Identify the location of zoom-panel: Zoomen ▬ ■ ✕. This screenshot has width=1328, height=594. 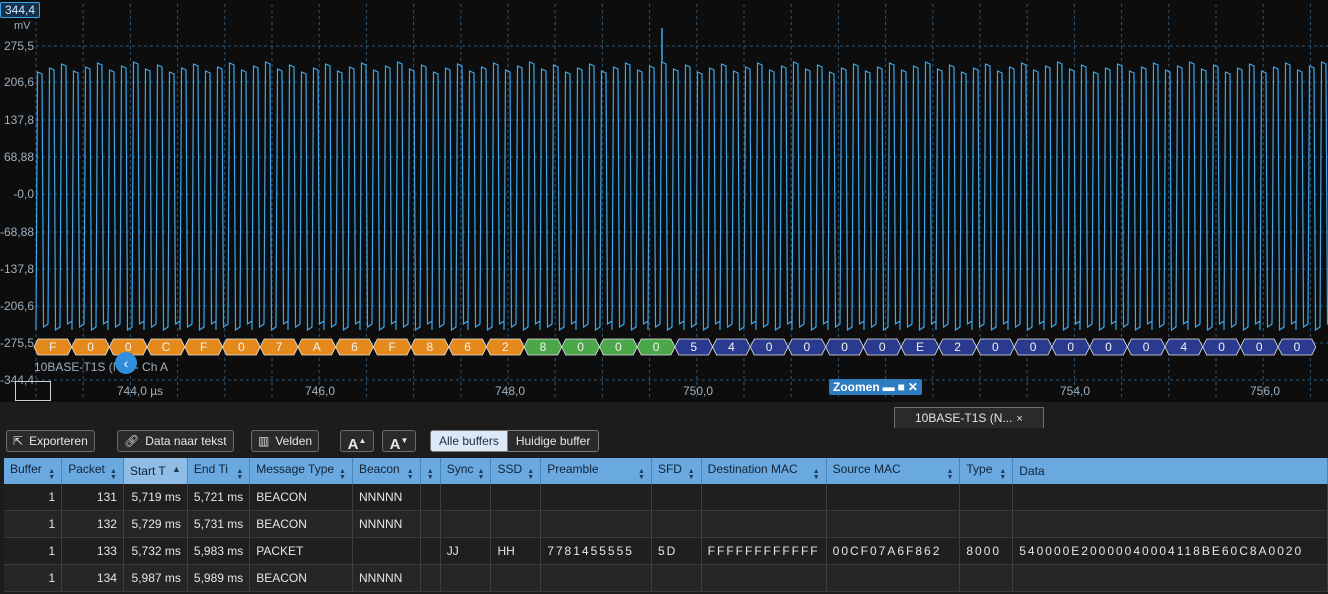
(875, 387).